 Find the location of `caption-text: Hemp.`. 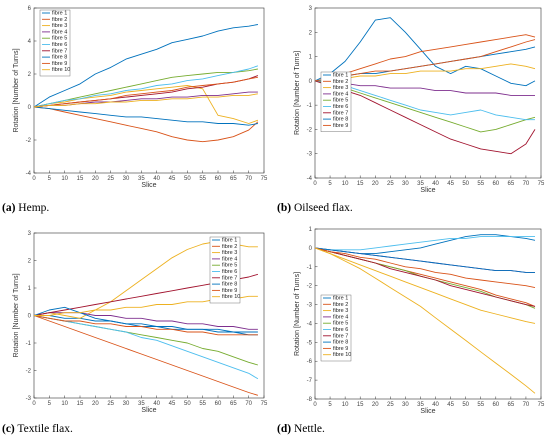

caption-text: Hemp. is located at coordinates (32, 208).